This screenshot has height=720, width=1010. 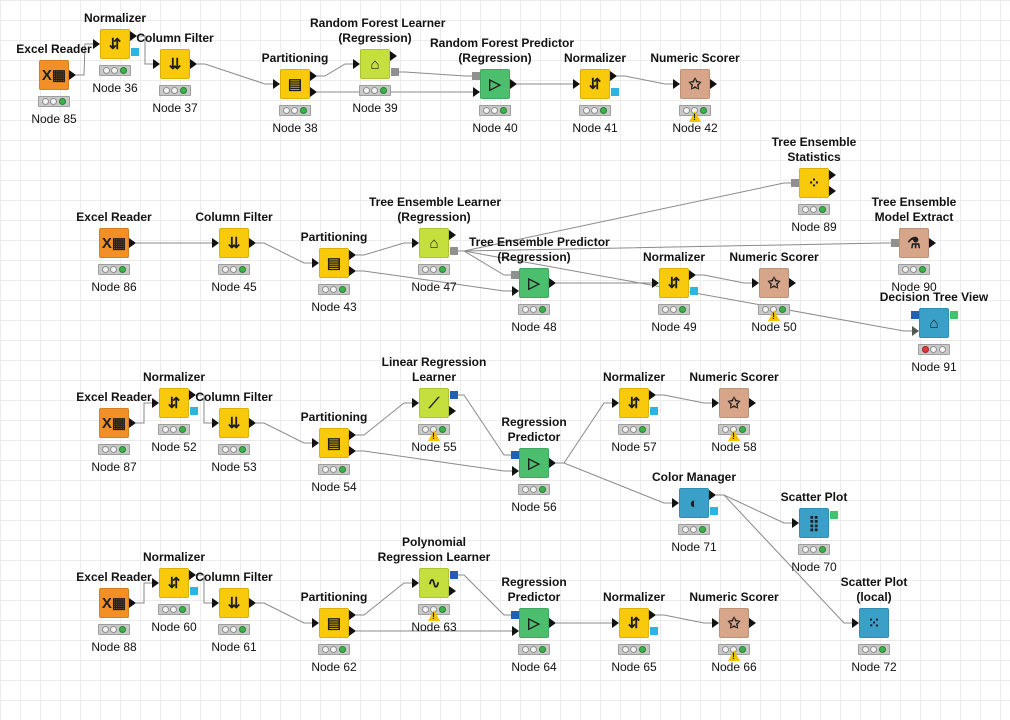 What do you see at coordinates (694, 503) in the screenshot?
I see `color-manager-icon: ◐` at bounding box center [694, 503].